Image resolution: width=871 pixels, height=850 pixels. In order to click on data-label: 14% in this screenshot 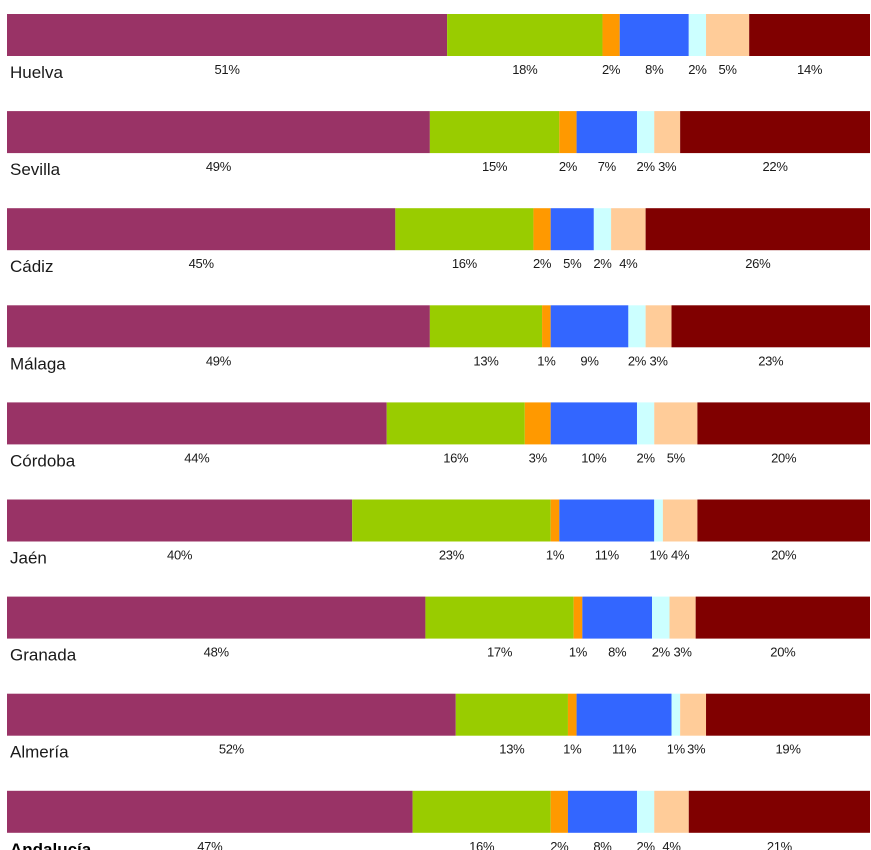, I will do `click(810, 69)`.